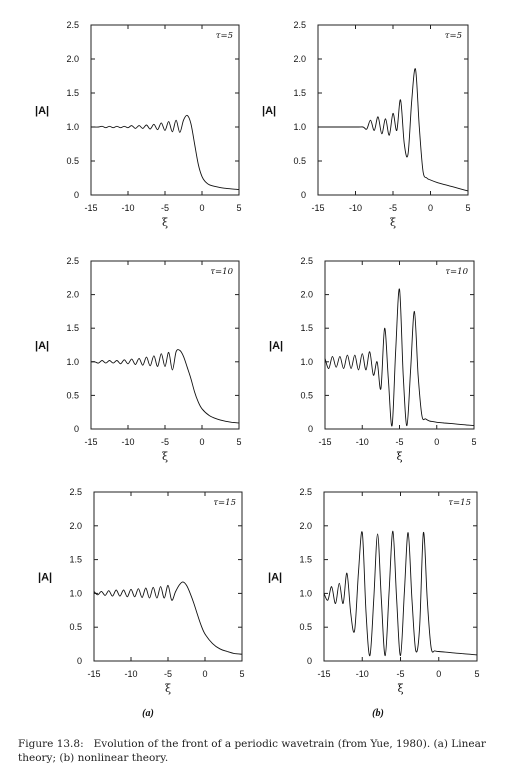 The width and height of the screenshot is (523, 774). Describe the element at coordinates (75, 526) in the screenshot. I see `panel-a-2-ytick-label: 2.0` at that location.